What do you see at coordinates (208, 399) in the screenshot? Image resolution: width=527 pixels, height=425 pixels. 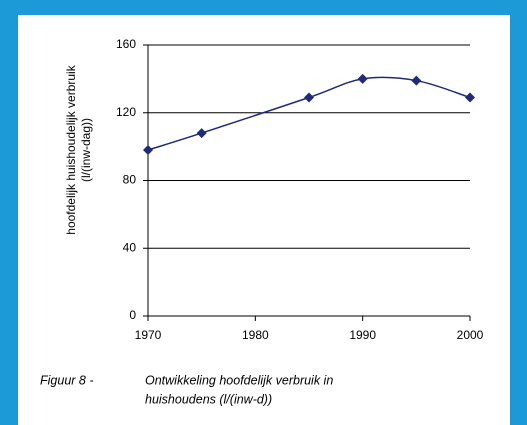 I see `caption-text: huishoudens (l/(inw-d))` at bounding box center [208, 399].